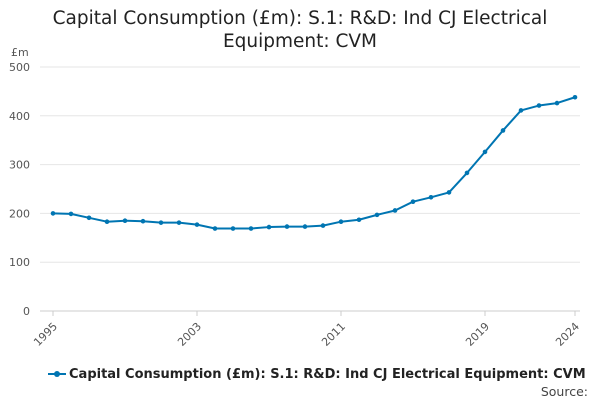 This screenshot has width=600, height=400. What do you see at coordinates (19, 213) in the screenshot?
I see `y-tick-label: 200` at bounding box center [19, 213].